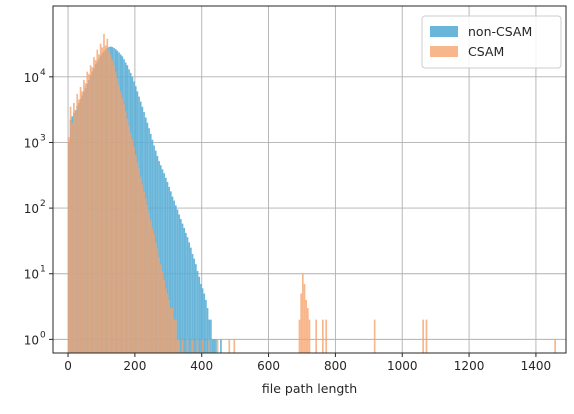 This screenshot has width=574, height=414. What do you see at coordinates (469, 366) in the screenshot?
I see `x-tick-label: 1200` at bounding box center [469, 366].